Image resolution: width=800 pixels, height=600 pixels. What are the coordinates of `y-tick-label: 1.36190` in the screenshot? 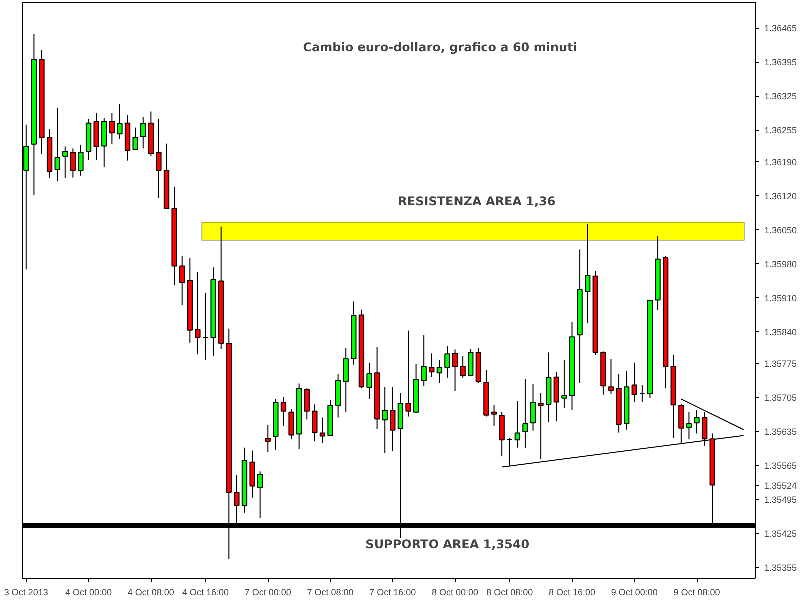 It's located at (781, 162).